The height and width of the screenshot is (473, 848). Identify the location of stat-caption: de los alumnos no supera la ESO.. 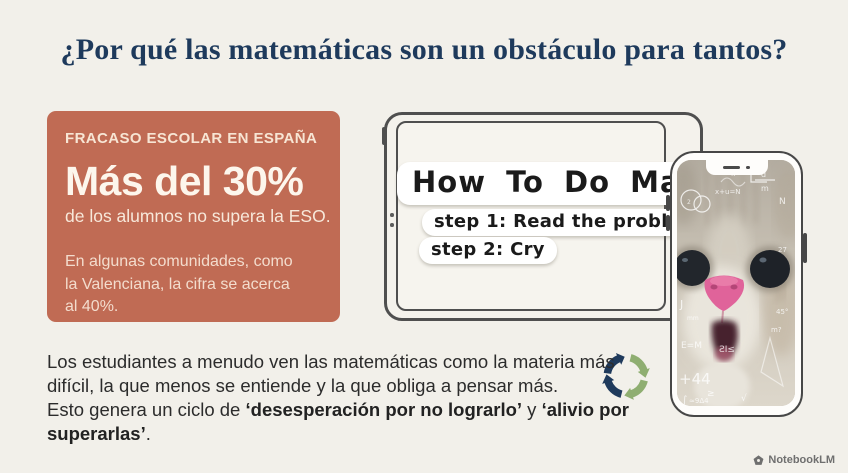
(198, 216).